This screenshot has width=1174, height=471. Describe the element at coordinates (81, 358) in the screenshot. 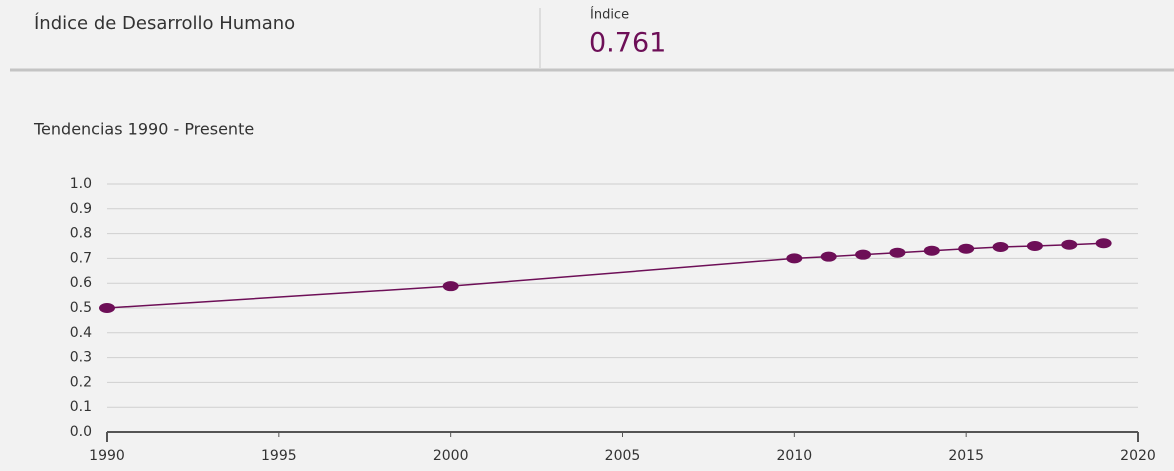

I see `y-tick-label: 0.3` at that location.